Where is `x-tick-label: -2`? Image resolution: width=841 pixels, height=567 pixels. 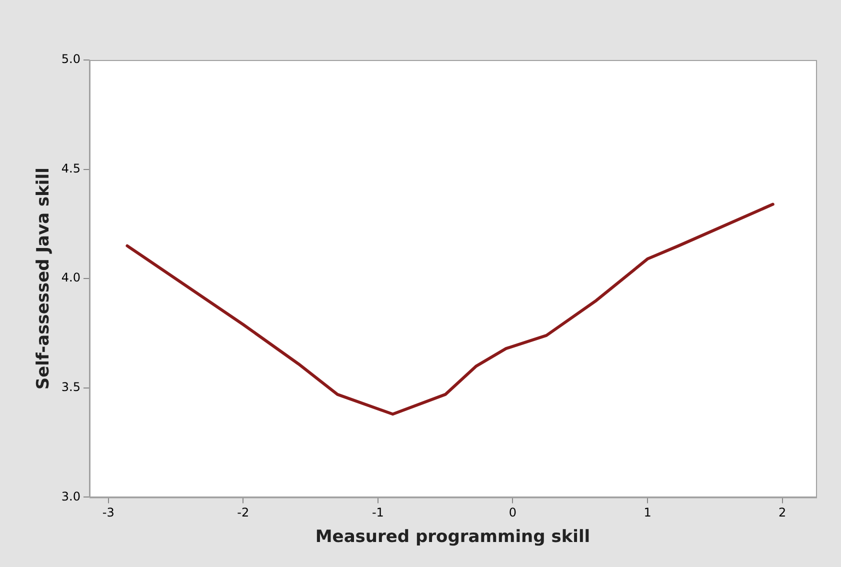 x-tick-label: -2 is located at coordinates (243, 513).